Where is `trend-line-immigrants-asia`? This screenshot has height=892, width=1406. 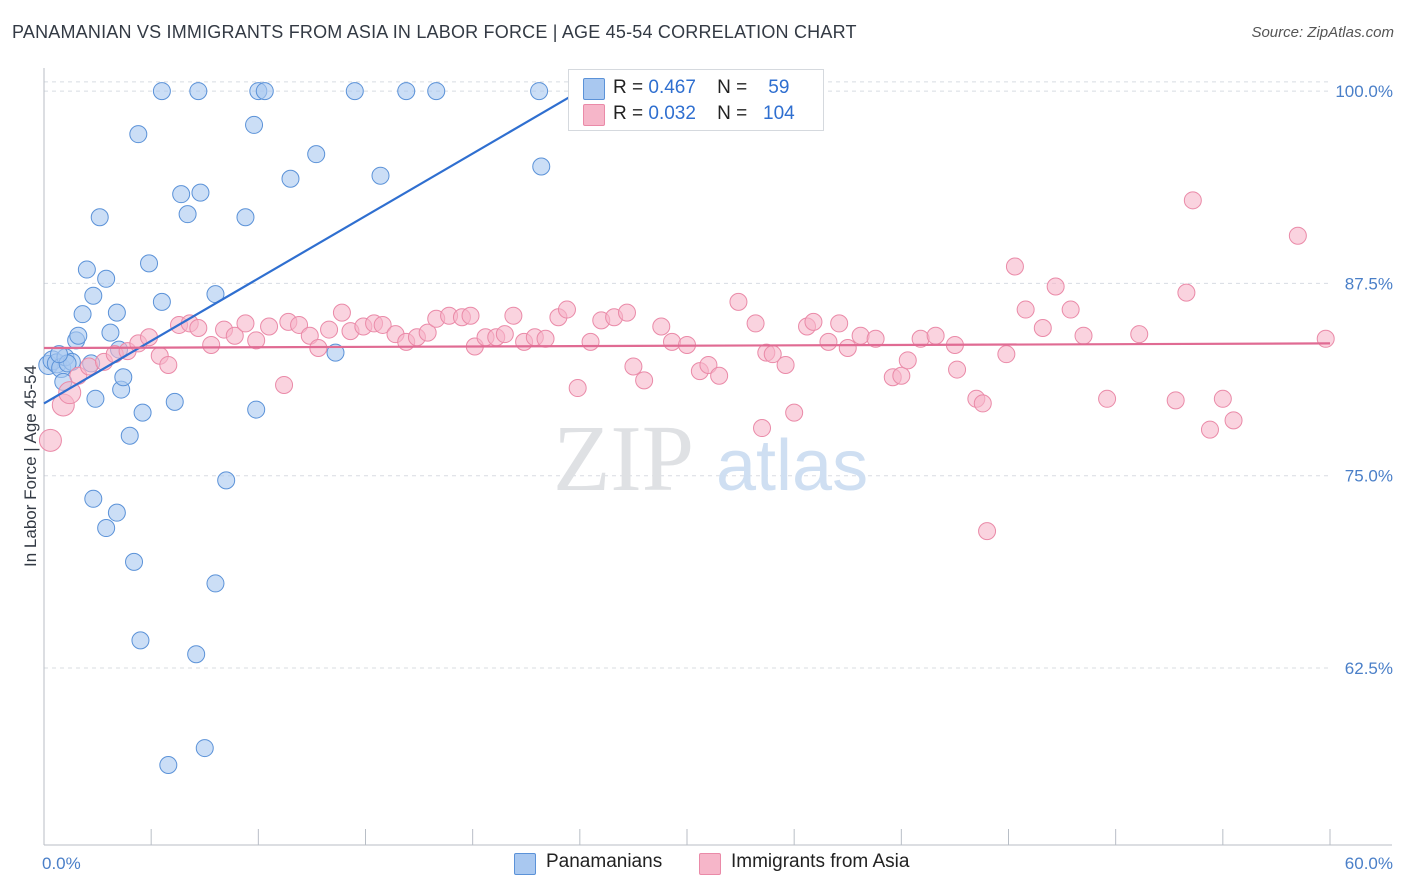
trend-line-immigrants-asia is located at coordinates (687, 346).